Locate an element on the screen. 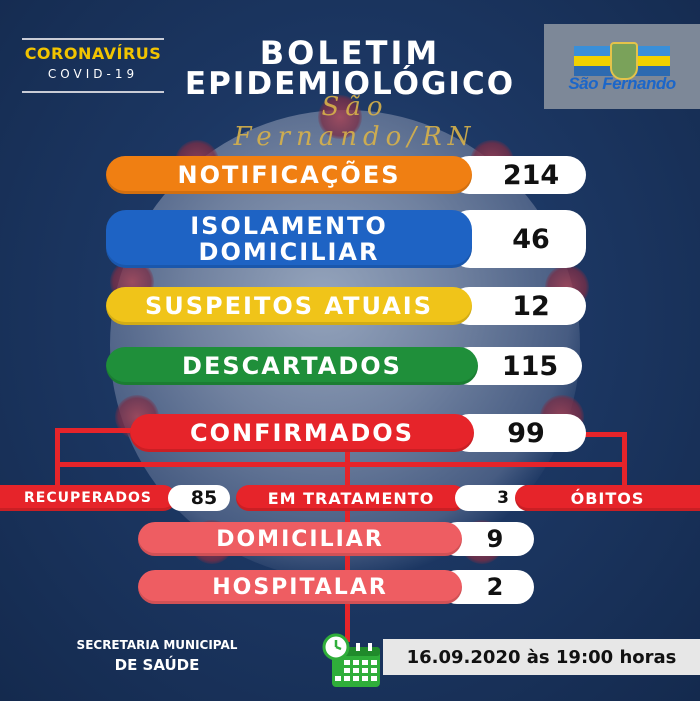  suspeitos-value: 12 is located at coordinates (531, 306).